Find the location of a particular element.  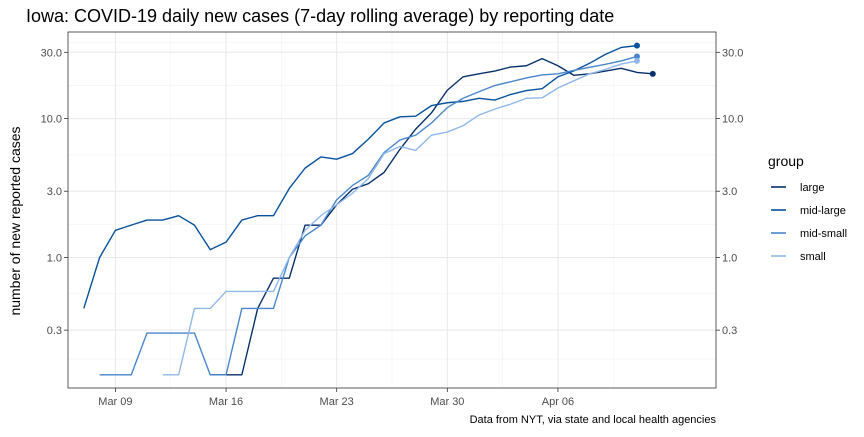

y-tick-label-left: 3.0 is located at coordinates (54, 192).